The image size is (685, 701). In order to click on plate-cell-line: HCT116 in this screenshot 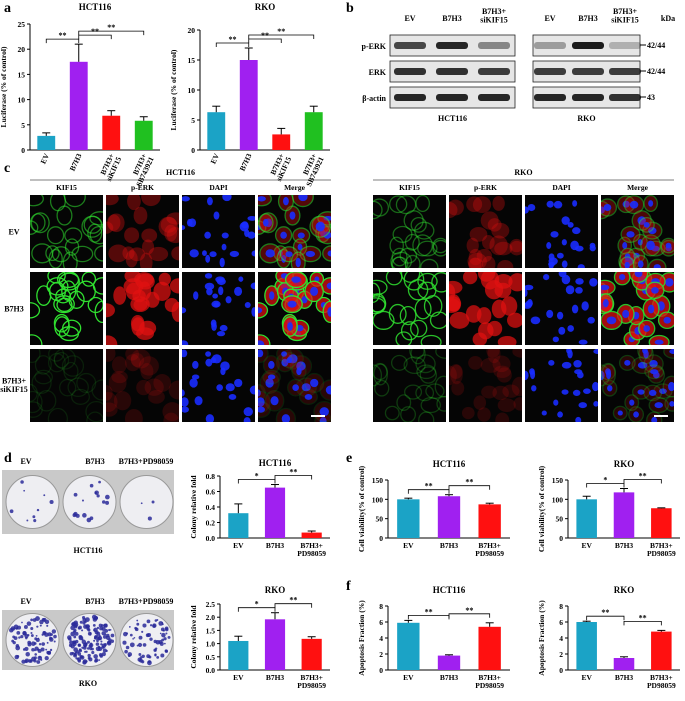, I will do `click(88, 550)`.